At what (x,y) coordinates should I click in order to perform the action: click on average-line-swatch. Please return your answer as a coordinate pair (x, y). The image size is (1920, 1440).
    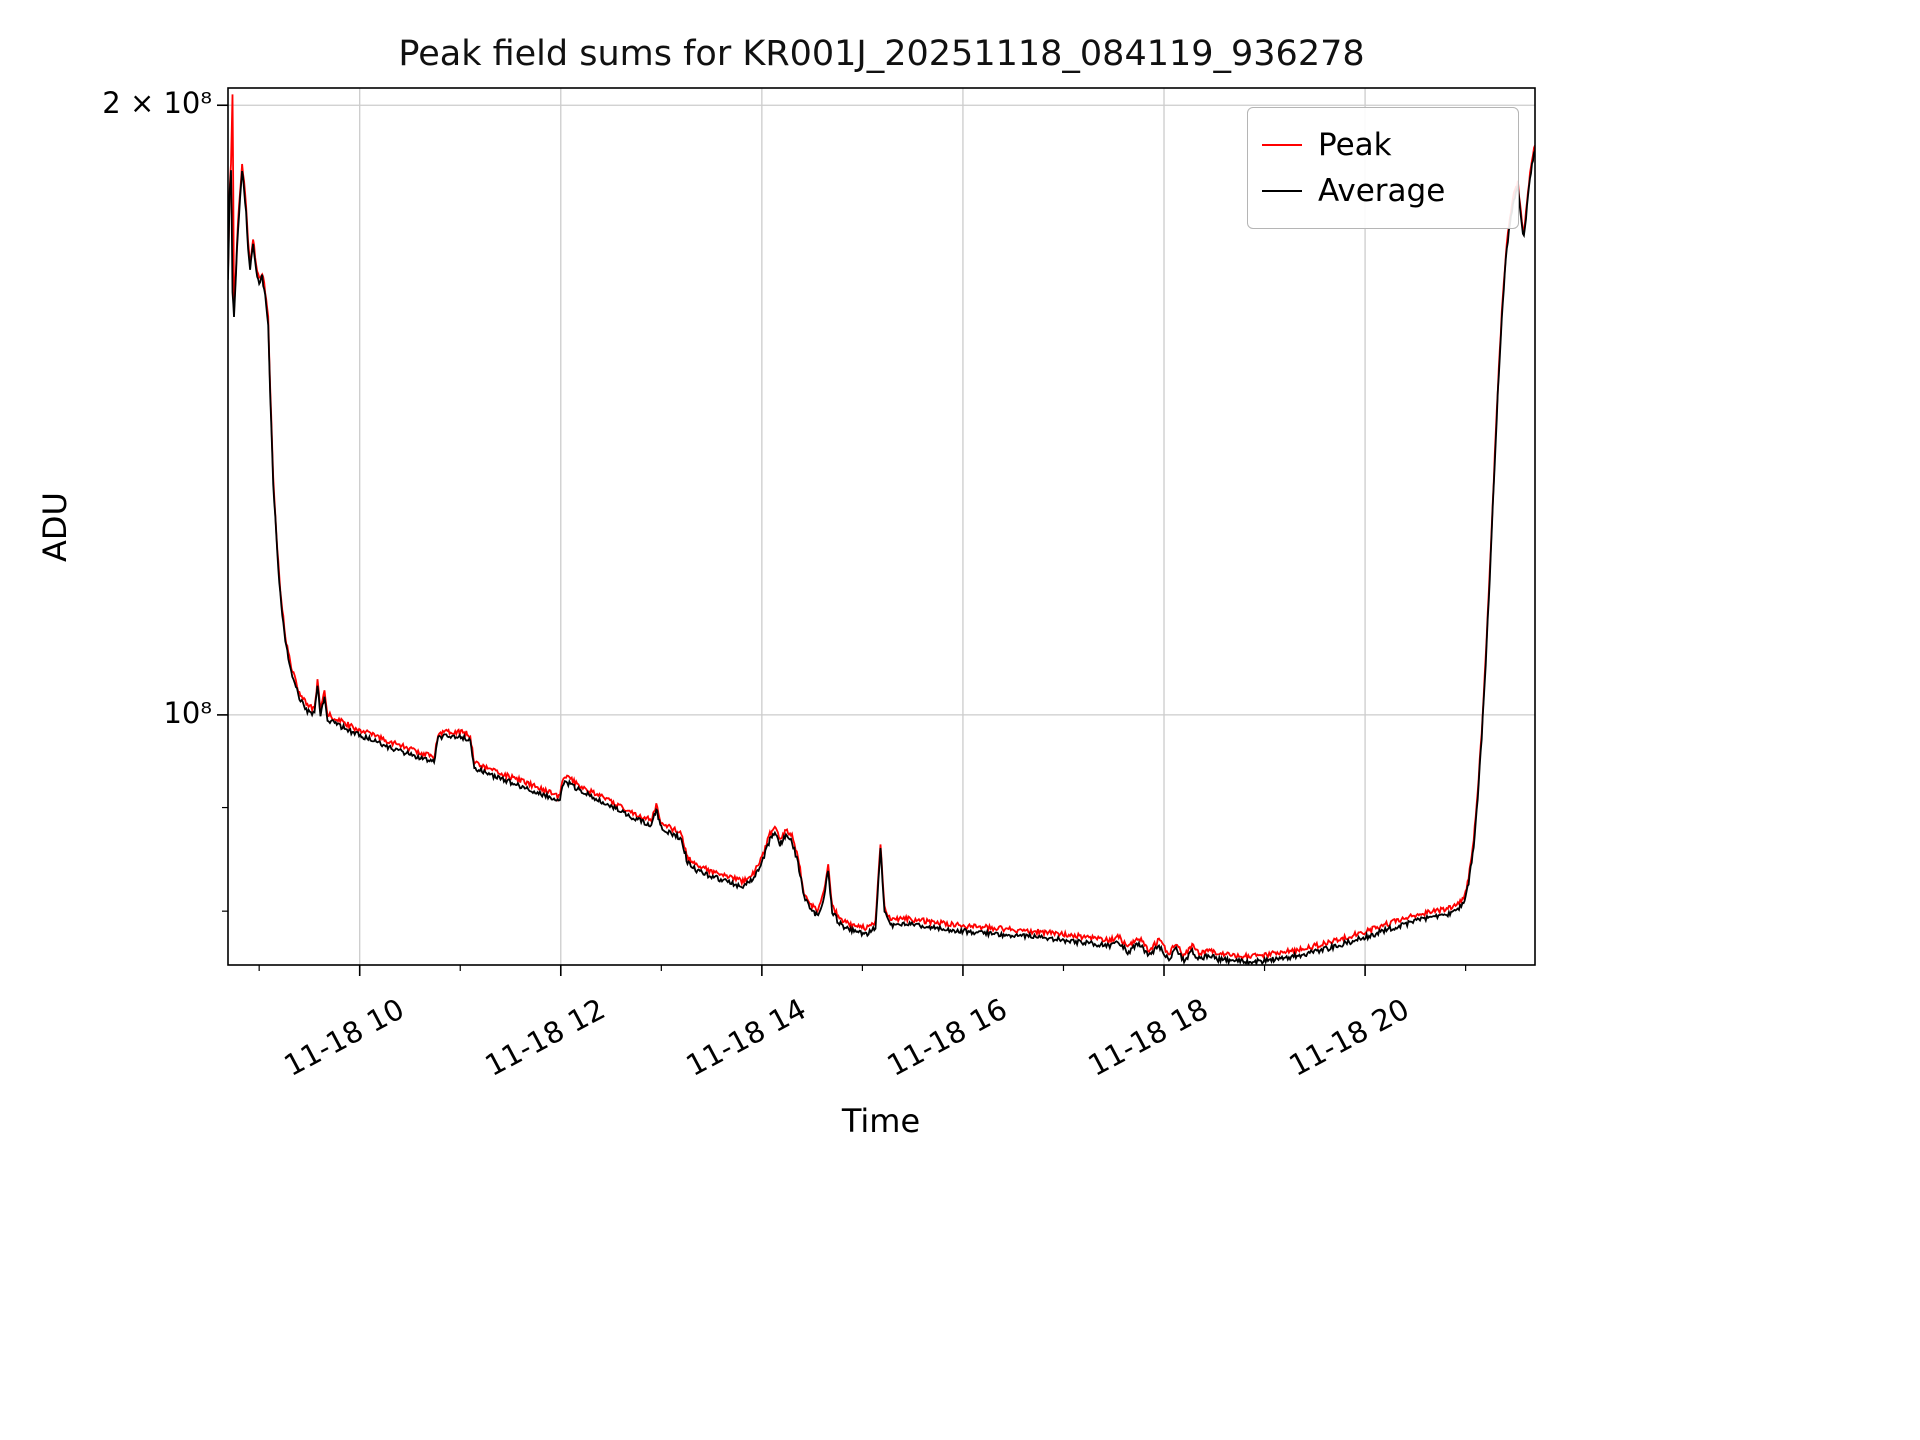
    Looking at the image, I should click on (1282, 191).